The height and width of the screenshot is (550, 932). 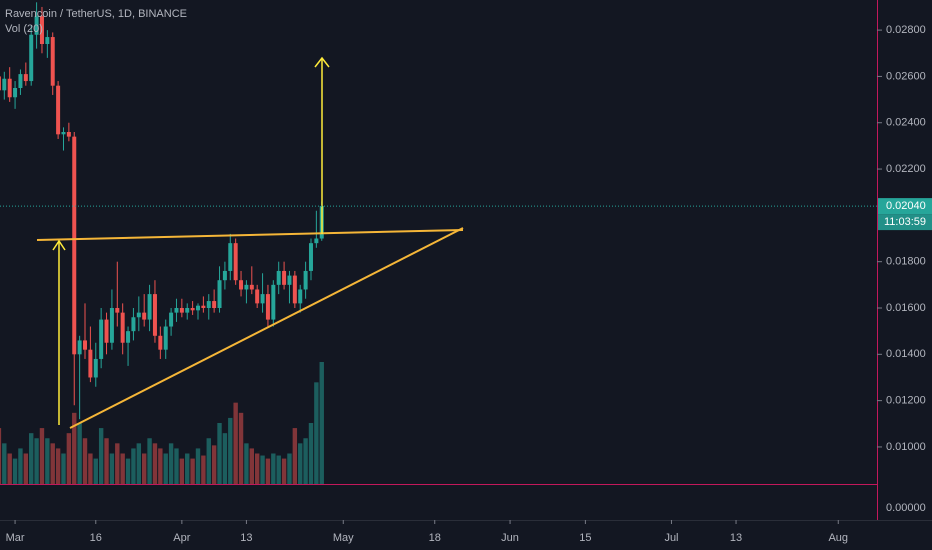 I want to click on x-tick-label: May, so click(x=343, y=538).